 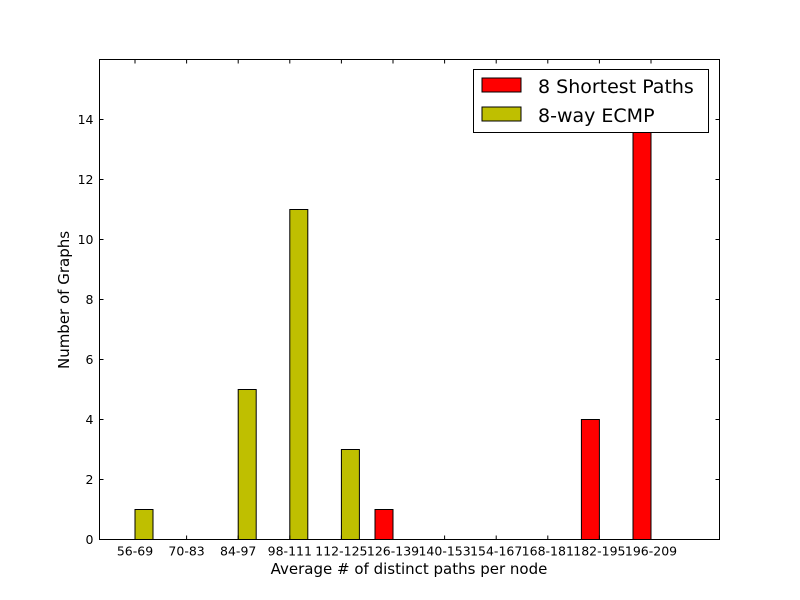 What do you see at coordinates (90, 299) in the screenshot?
I see `y-tick-label: 8` at bounding box center [90, 299].